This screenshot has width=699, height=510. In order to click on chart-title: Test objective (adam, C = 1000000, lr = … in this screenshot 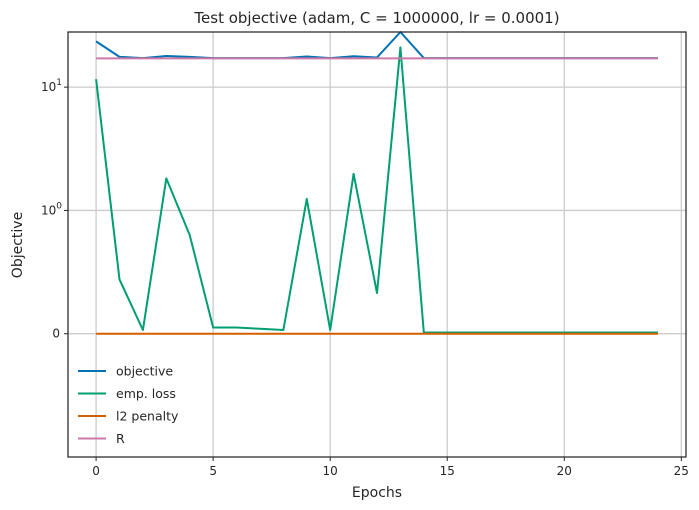, I will do `click(376, 18)`.